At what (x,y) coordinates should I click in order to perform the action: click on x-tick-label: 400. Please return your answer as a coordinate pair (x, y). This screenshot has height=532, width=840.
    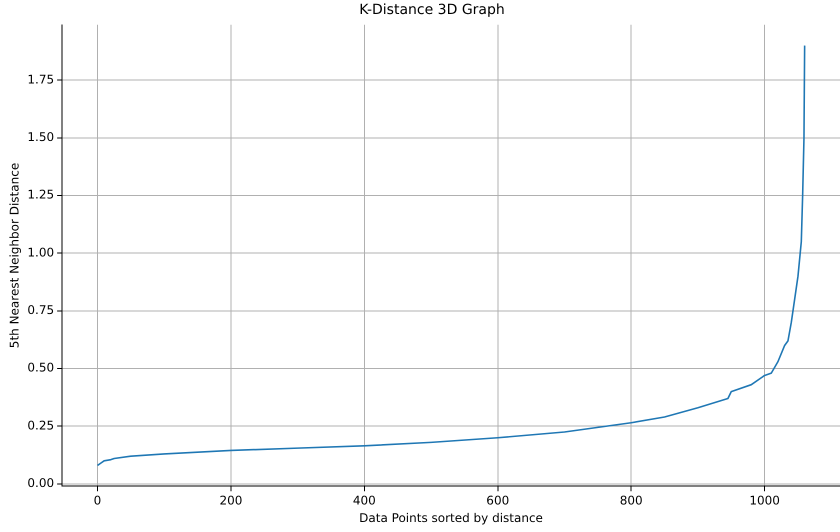
    Looking at the image, I should click on (364, 501).